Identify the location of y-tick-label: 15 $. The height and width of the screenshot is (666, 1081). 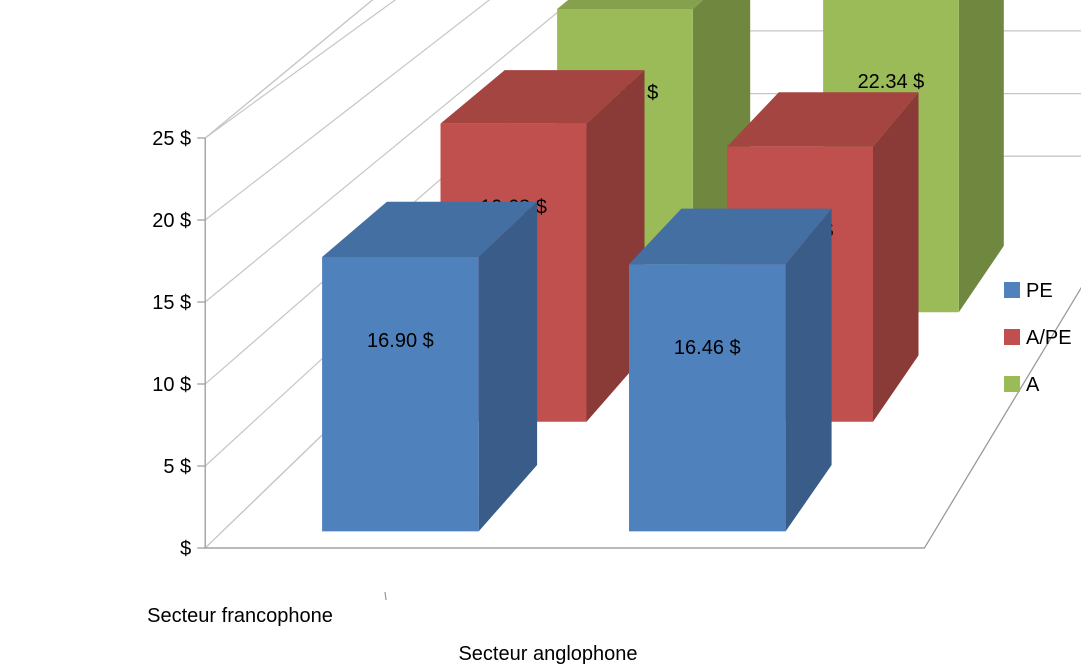
(171, 303).